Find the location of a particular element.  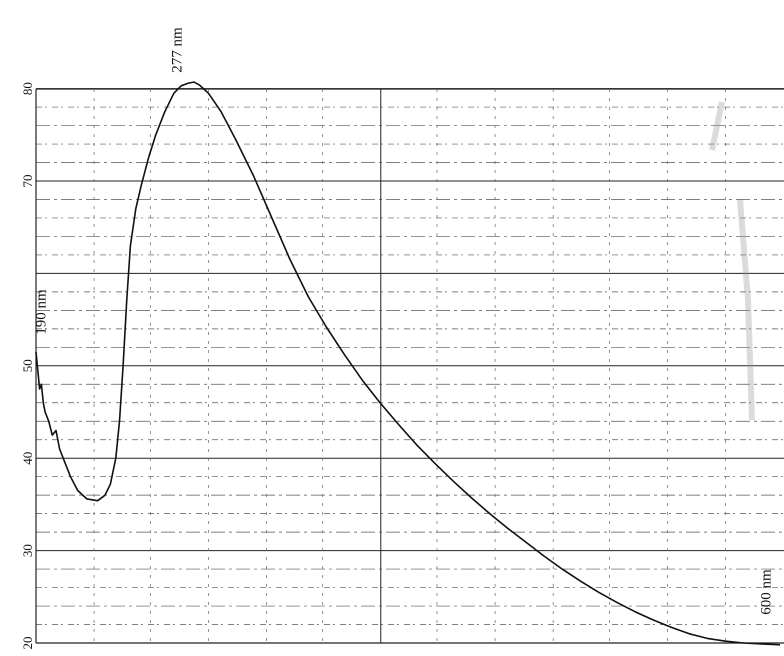

y-tick-label: 20 is located at coordinates (27, 643).